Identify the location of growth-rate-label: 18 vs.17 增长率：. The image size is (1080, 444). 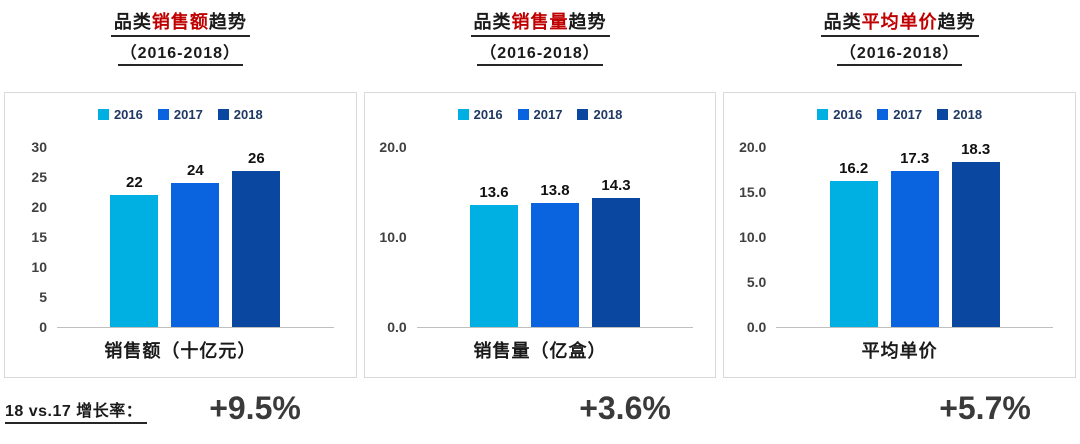
(76, 410).